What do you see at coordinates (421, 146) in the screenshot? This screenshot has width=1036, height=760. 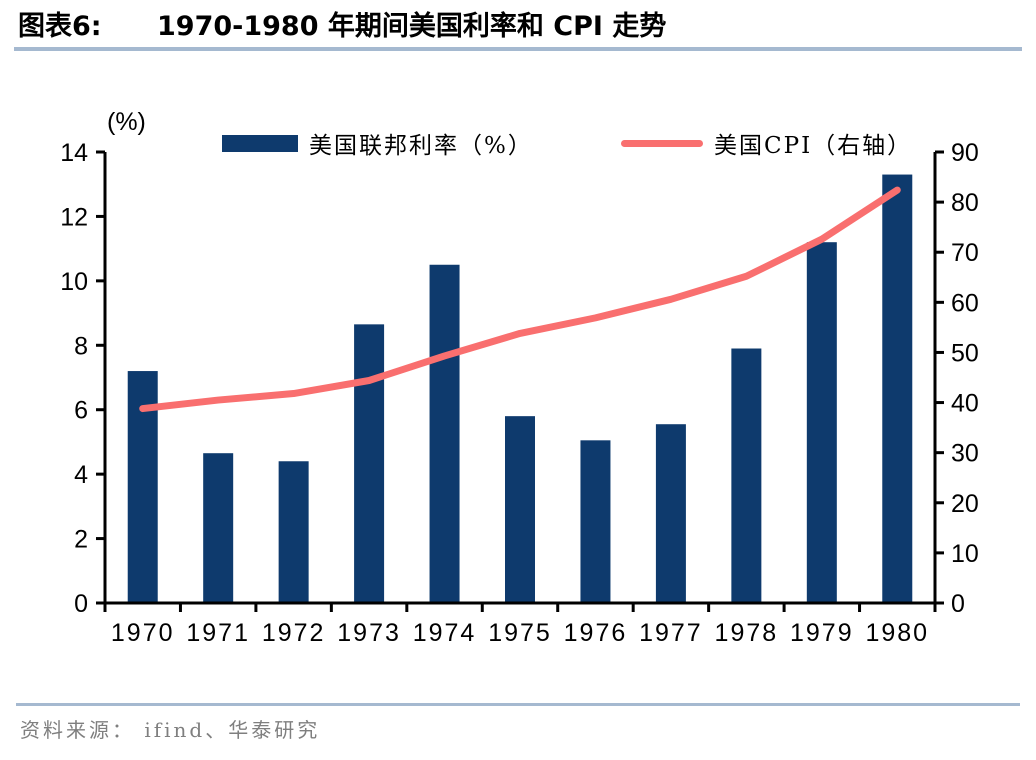 I see `legend-label-fed-rate: 美国联邦利率（%）` at bounding box center [421, 146].